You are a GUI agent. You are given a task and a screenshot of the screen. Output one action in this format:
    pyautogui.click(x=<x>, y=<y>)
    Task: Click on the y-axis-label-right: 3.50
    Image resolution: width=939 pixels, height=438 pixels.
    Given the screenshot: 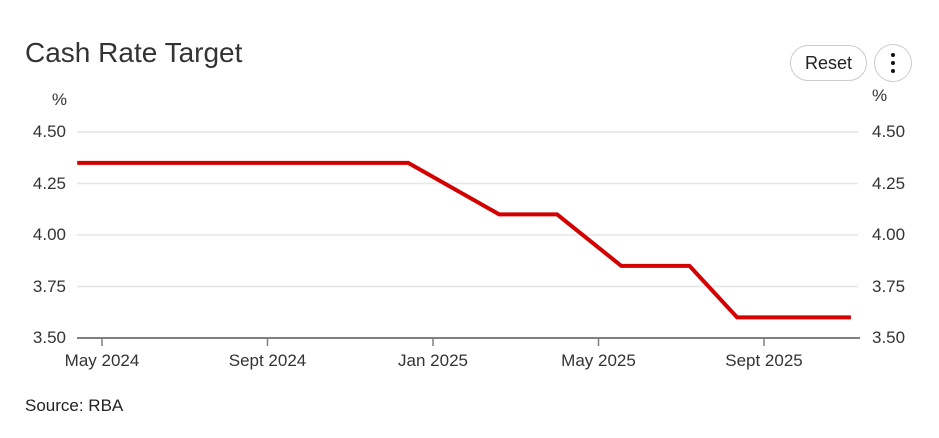 What is the action you would take?
    pyautogui.click(x=889, y=337)
    